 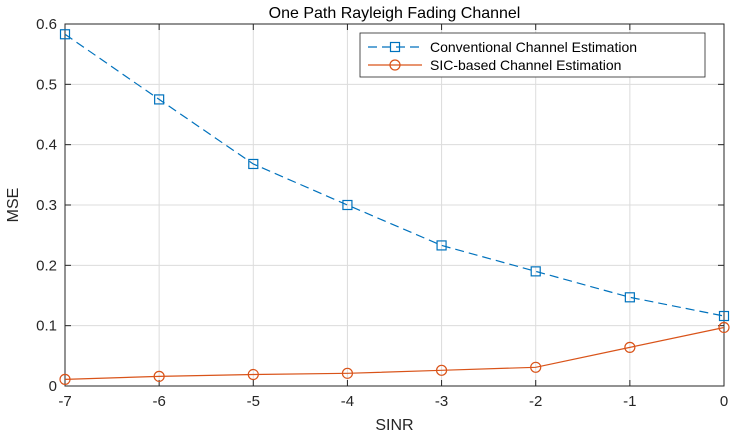 What do you see at coordinates (64, 401) in the screenshot?
I see `x-tick-label: -7` at bounding box center [64, 401].